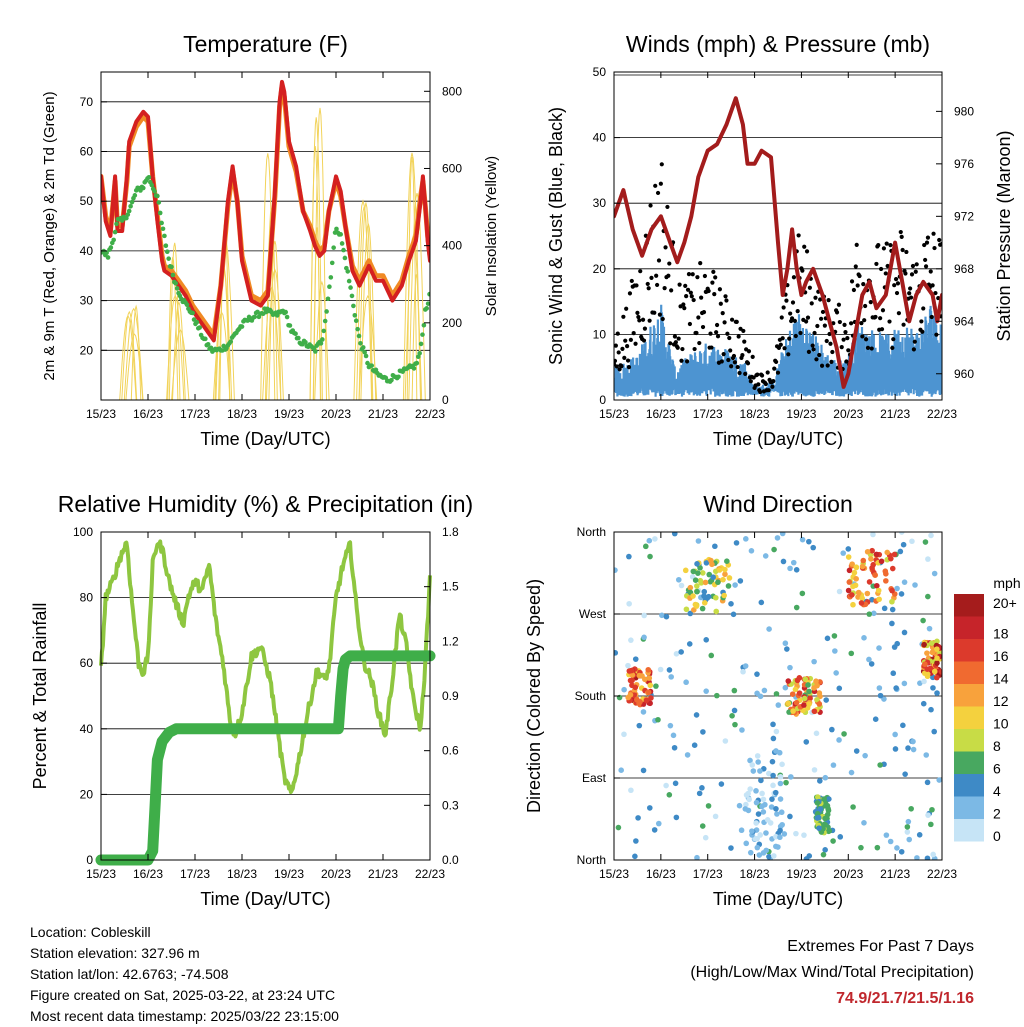 This screenshot has width=1024, height=1027. Describe the element at coordinates (289, 414) in the screenshot. I see `x-tick-label: 19/23` at that location.